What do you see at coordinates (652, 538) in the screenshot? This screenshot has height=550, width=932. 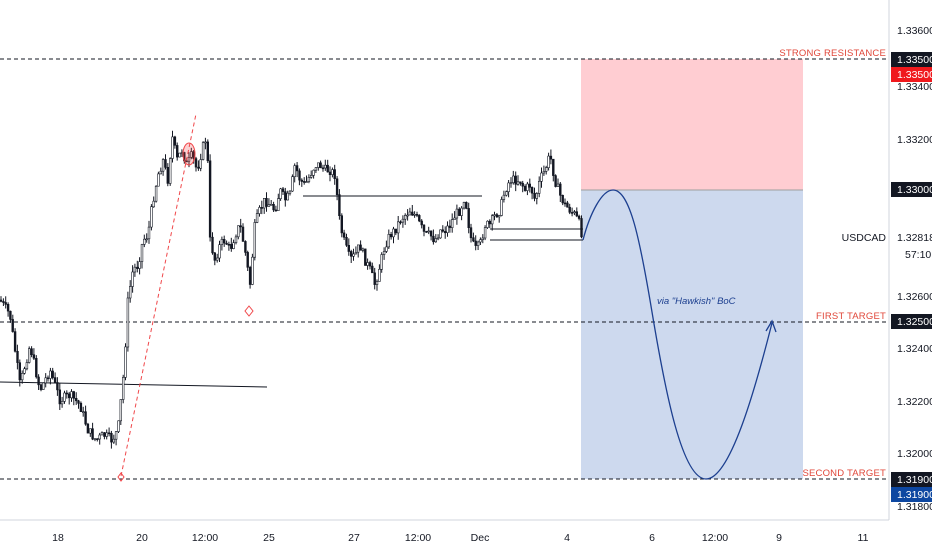 I see `x-tick-label: 6` at bounding box center [652, 538].